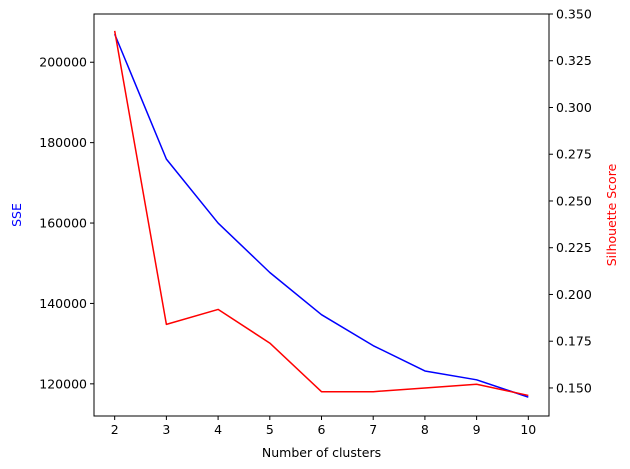 The width and height of the screenshot is (630, 469). Describe the element at coordinates (16, 215) in the screenshot. I see `left-y-axis-title: SSE` at that location.